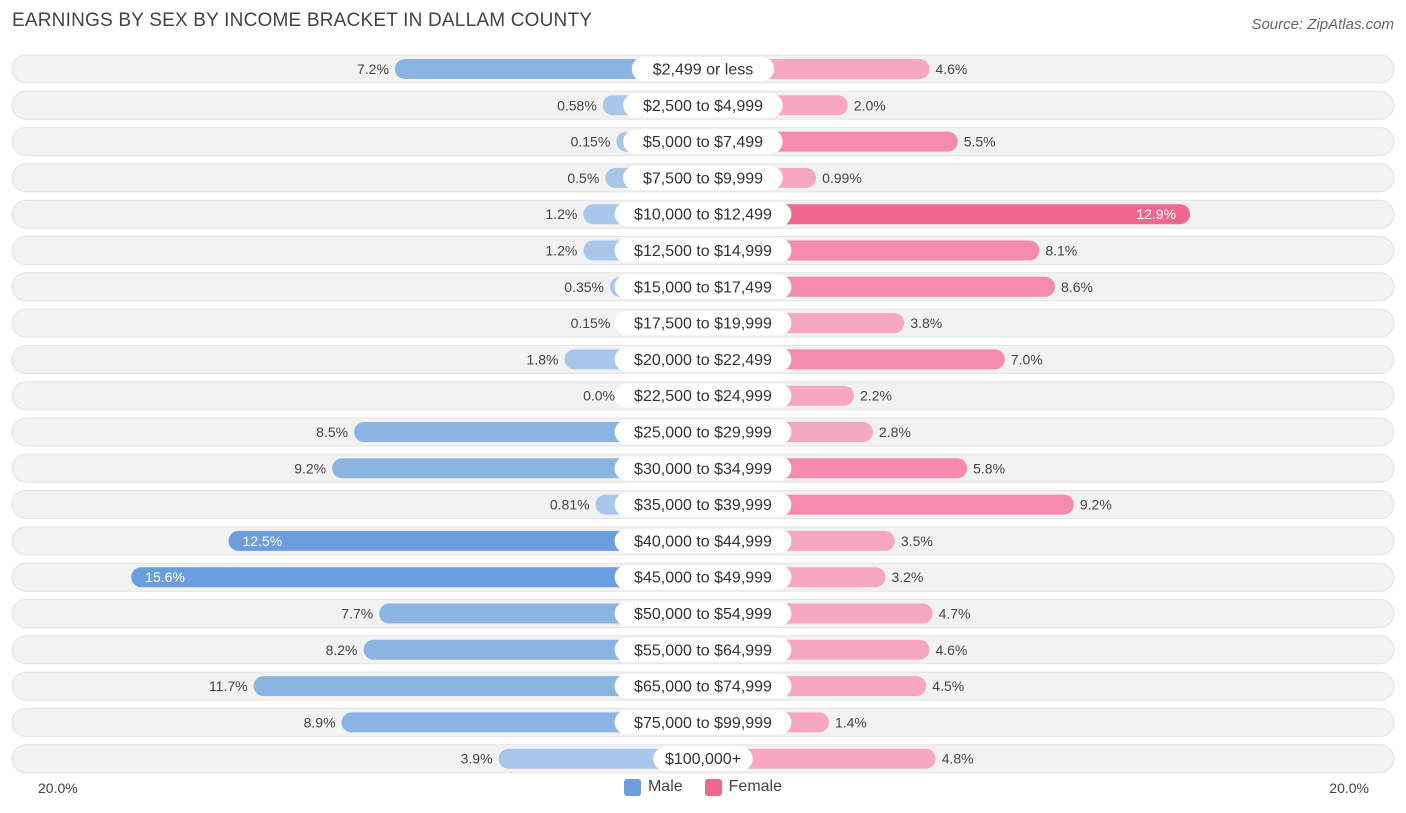 The height and width of the screenshot is (813, 1406). What do you see at coordinates (743, 787) in the screenshot?
I see `legend-item-female: Female` at bounding box center [743, 787].